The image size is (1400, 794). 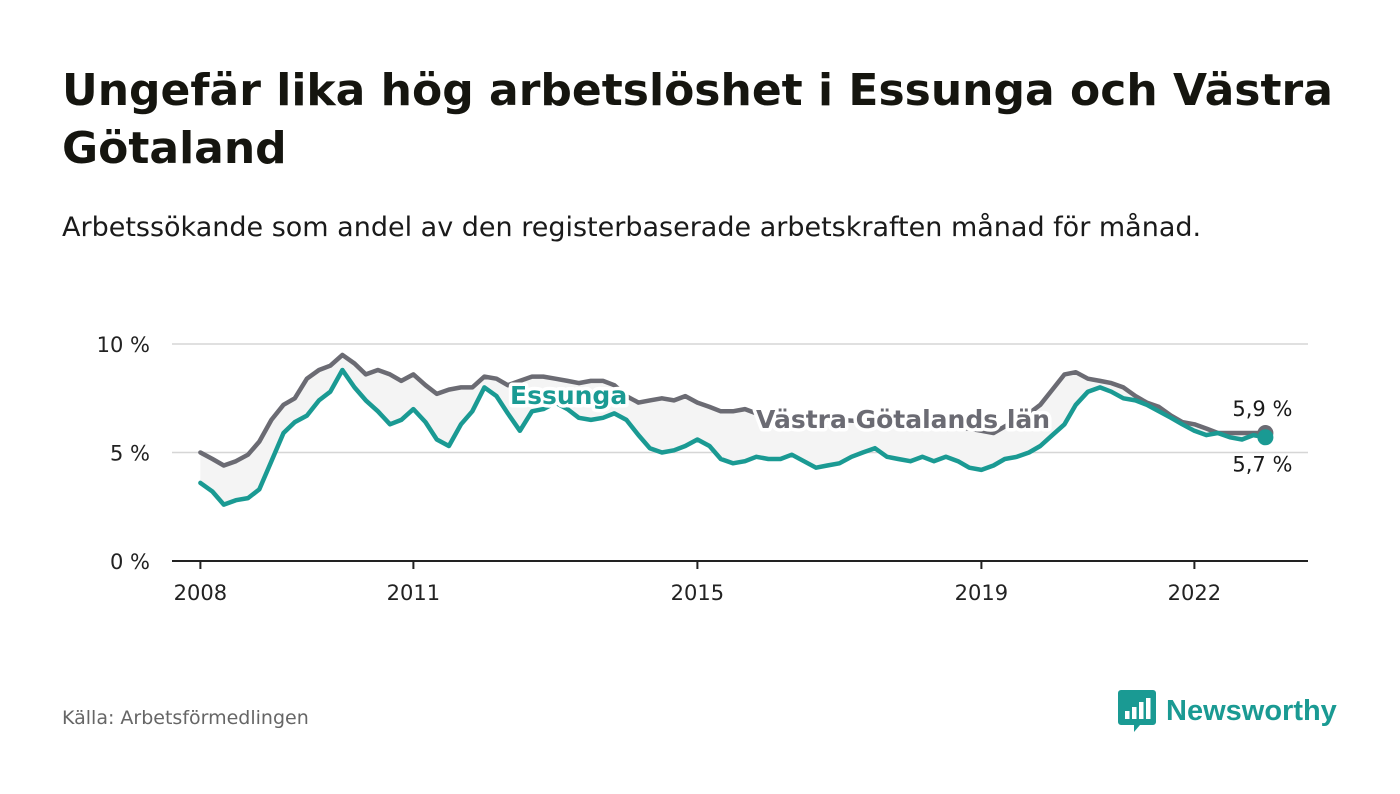 I want to click on difference-band, so click(x=733, y=429).